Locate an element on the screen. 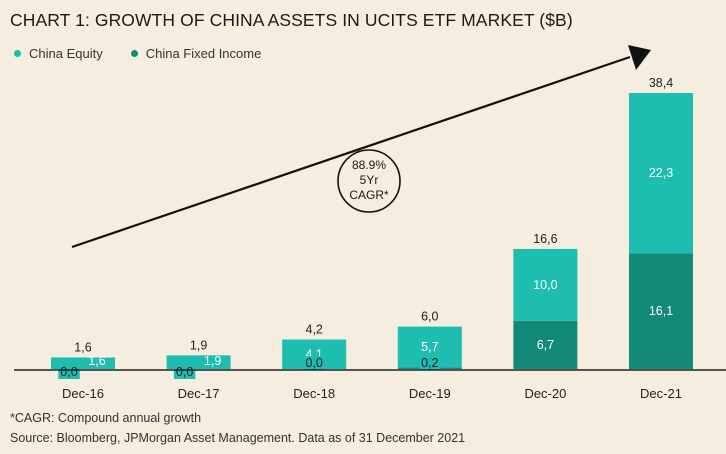 The height and width of the screenshot is (454, 726). legend-label-fixed-income: China Fixed Income is located at coordinates (203, 53).